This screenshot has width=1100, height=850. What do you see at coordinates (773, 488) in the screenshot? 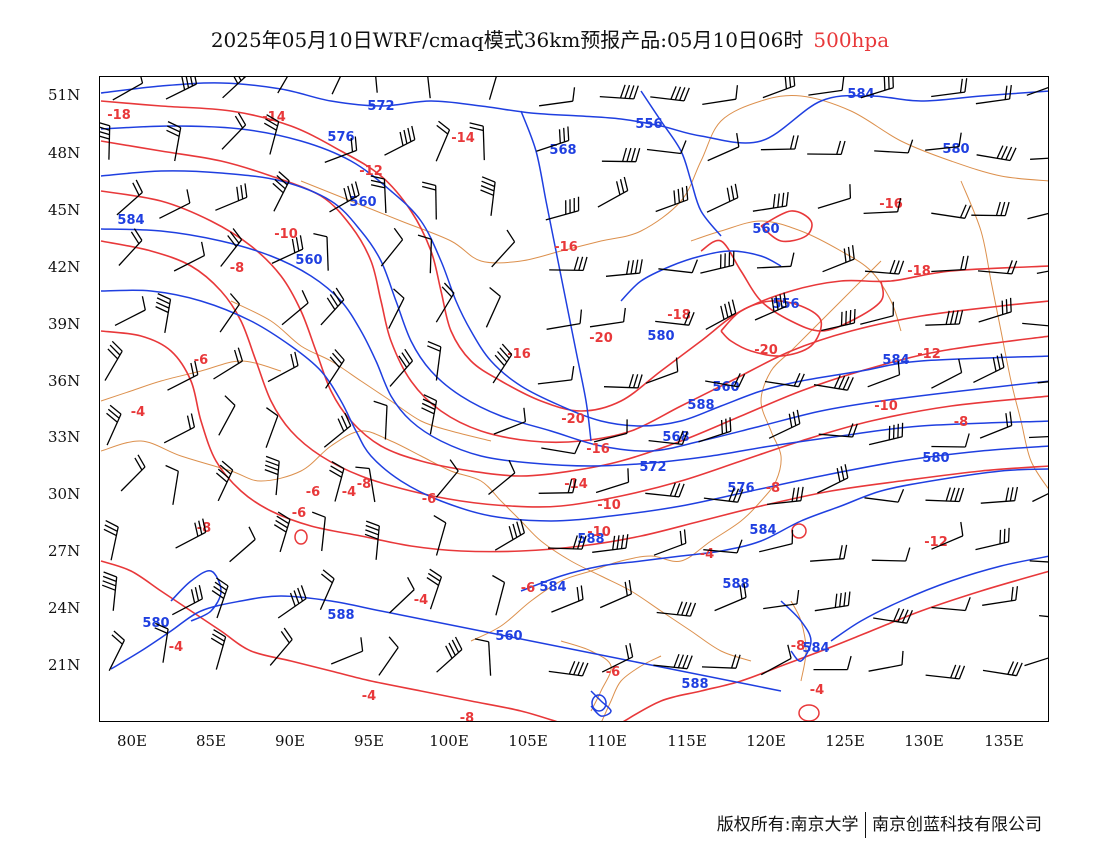
I see `temperature-contour-label: -8` at bounding box center [773, 488].